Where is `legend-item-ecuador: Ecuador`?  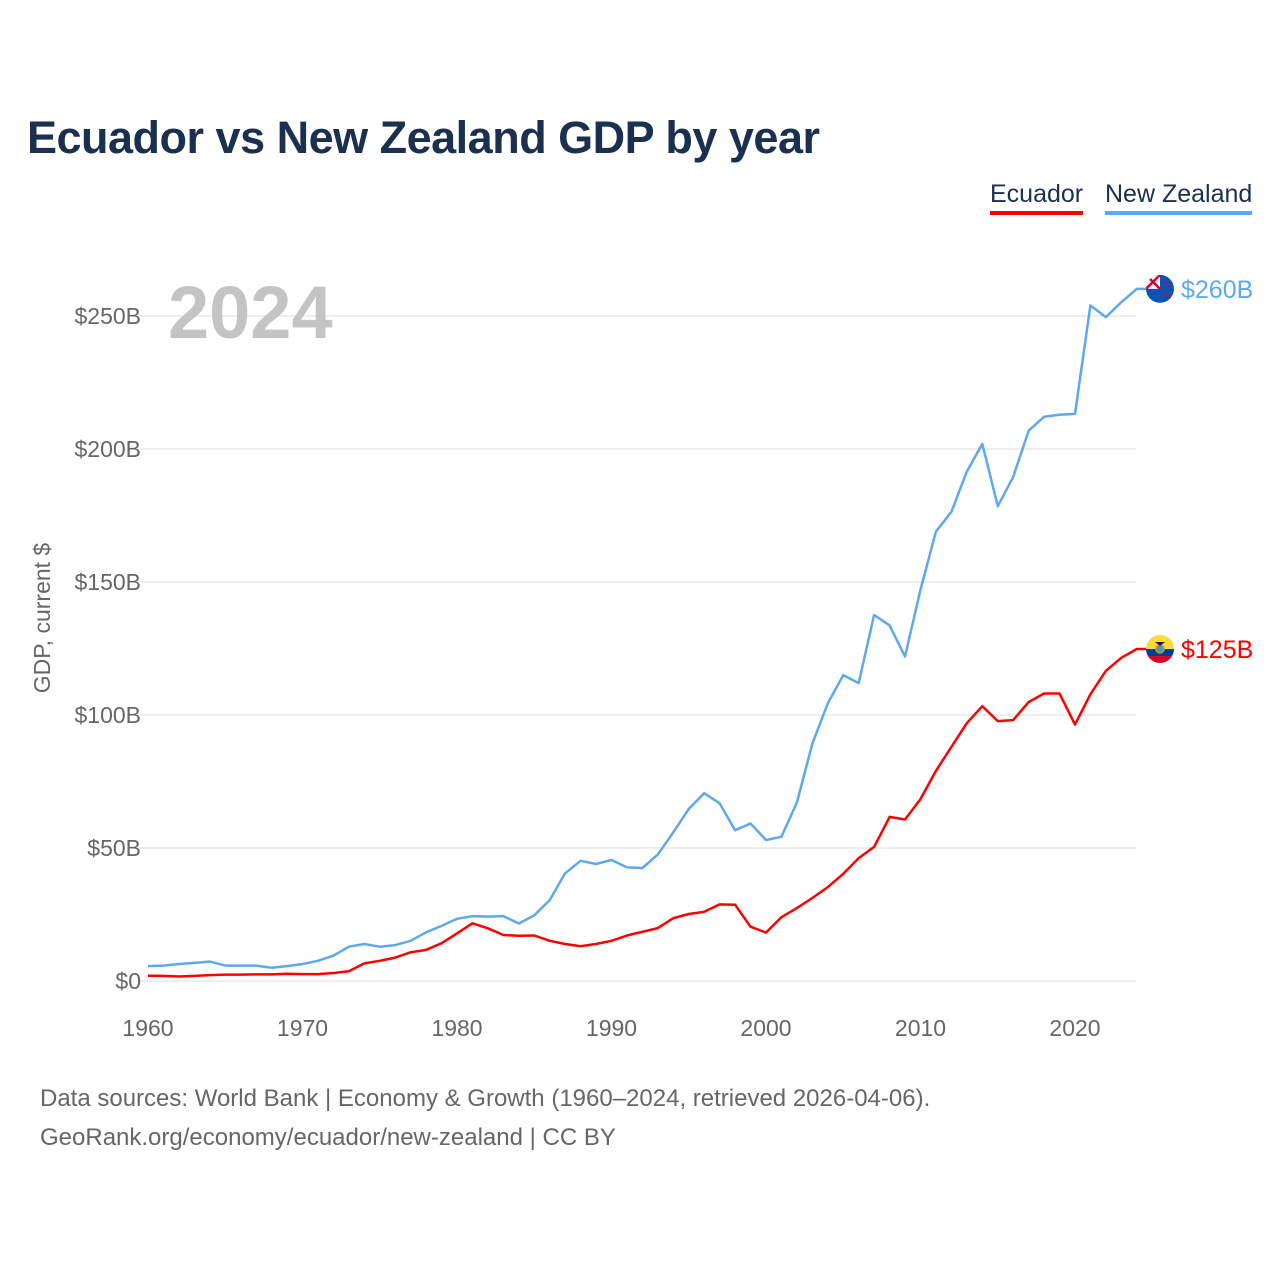 legend-item-ecuador: Ecuador is located at coordinates (1037, 197).